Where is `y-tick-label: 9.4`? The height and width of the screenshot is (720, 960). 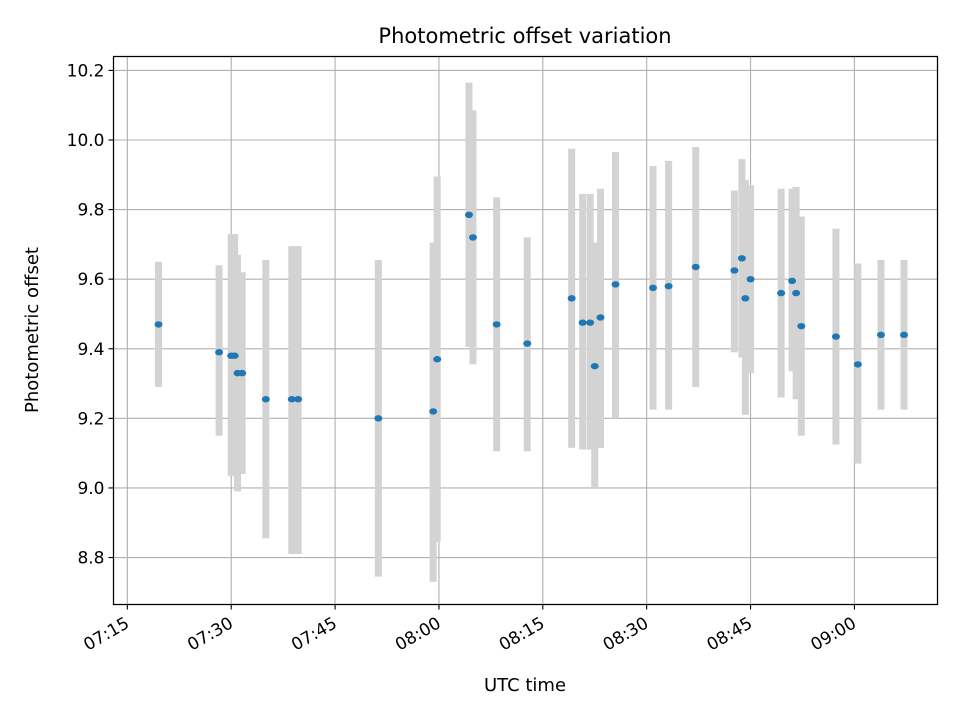 y-tick-label: 9.4 is located at coordinates (90, 350).